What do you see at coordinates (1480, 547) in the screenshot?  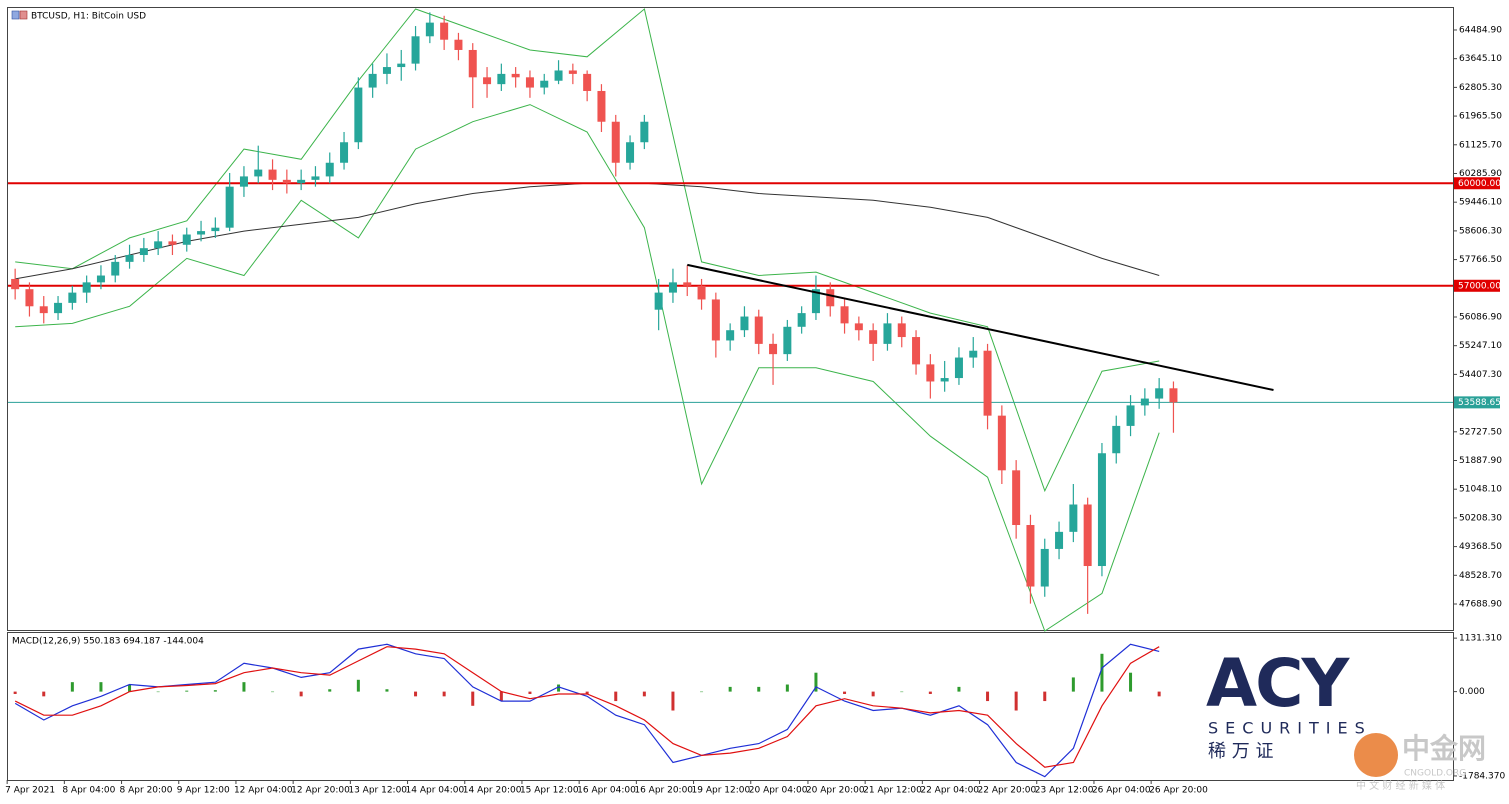 I see `y-tick-label: 49368.50` at bounding box center [1480, 547].